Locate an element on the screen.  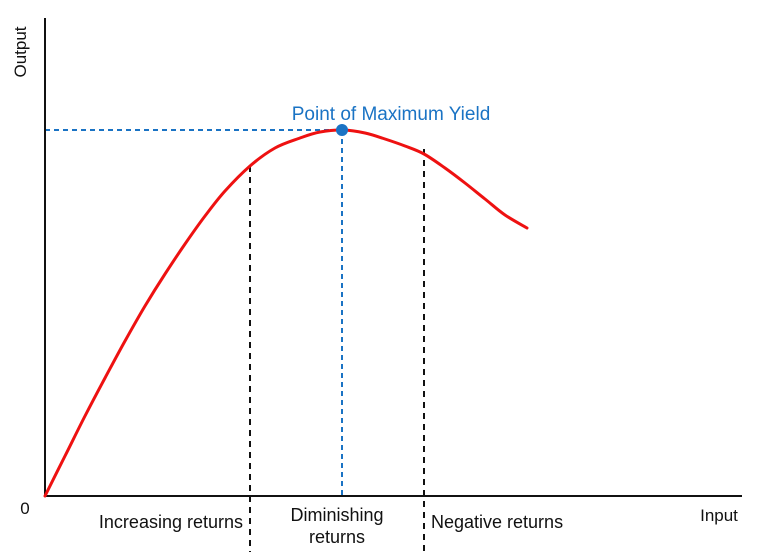
x-axis-label: Input is located at coordinates (719, 515).